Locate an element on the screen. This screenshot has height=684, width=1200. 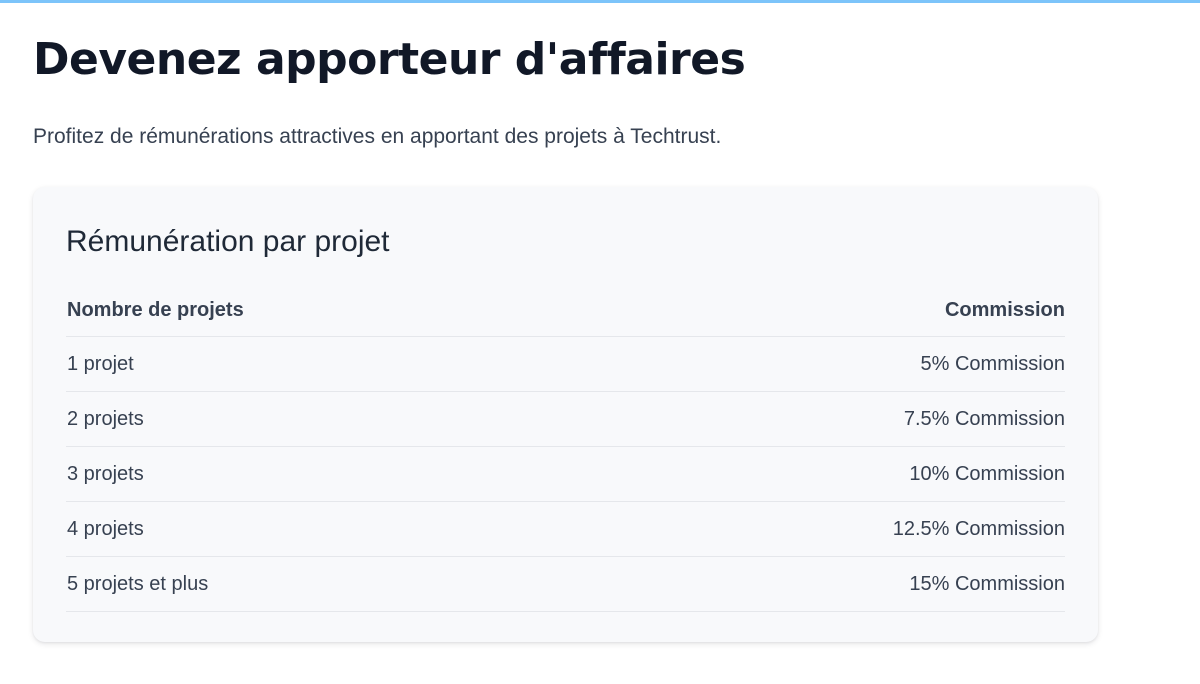
row-projects-cell: 3 projets is located at coordinates (319, 474).